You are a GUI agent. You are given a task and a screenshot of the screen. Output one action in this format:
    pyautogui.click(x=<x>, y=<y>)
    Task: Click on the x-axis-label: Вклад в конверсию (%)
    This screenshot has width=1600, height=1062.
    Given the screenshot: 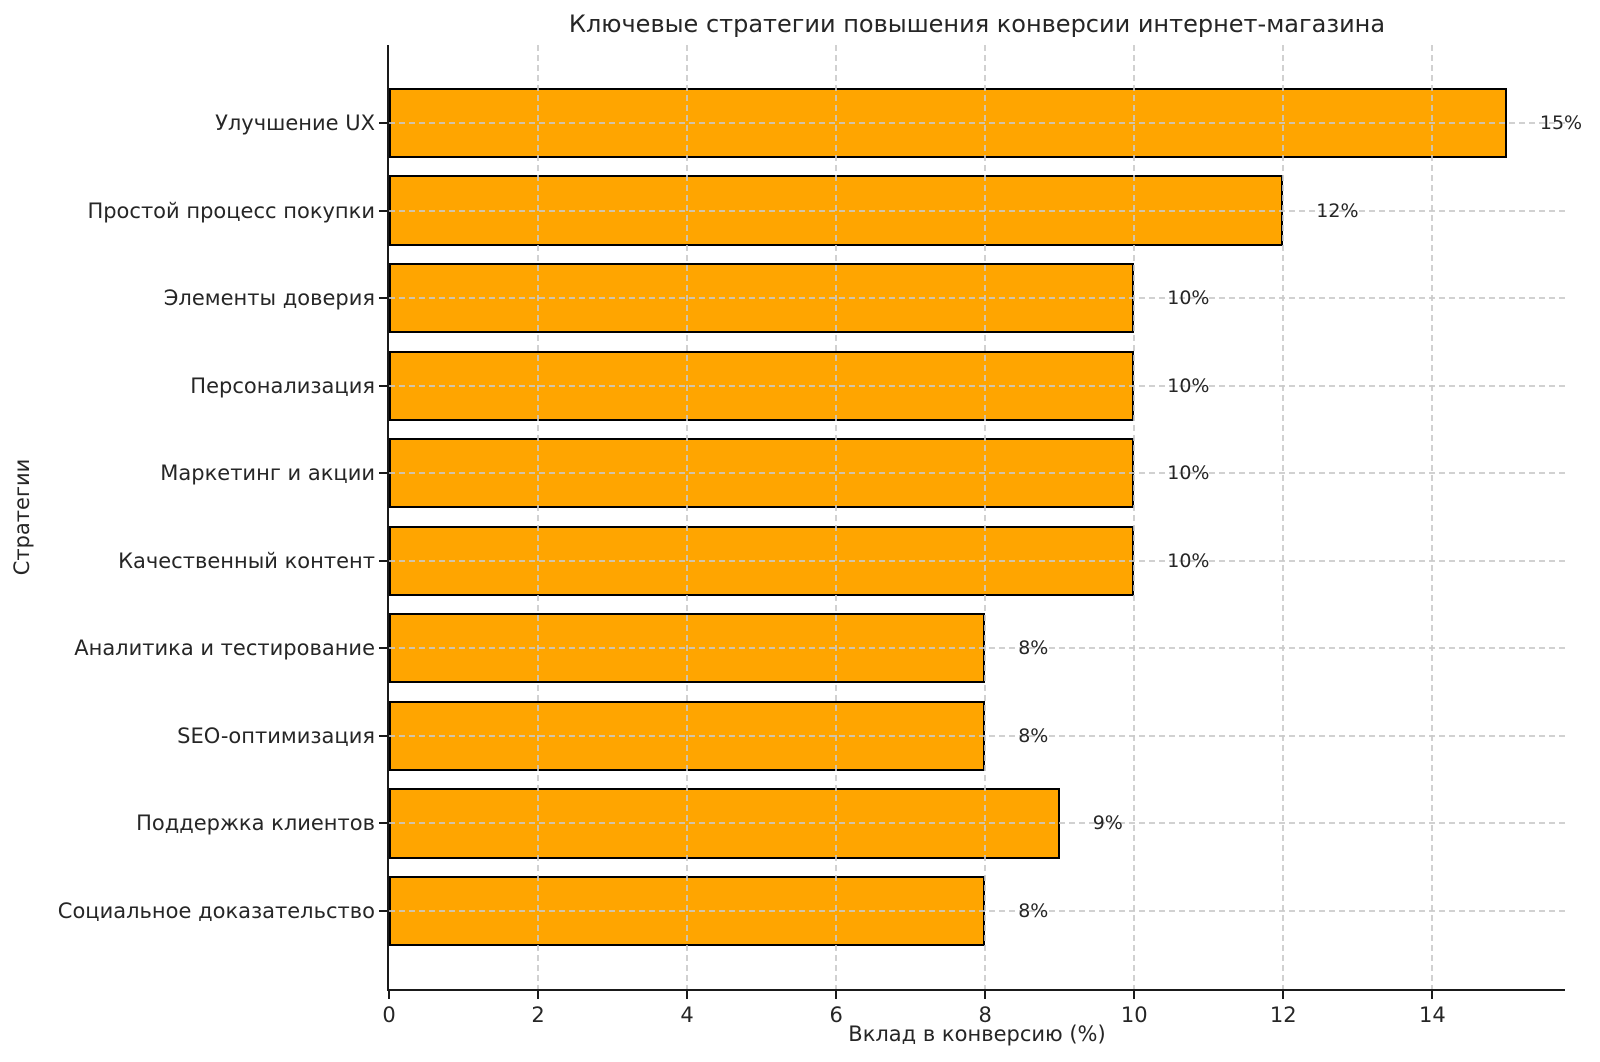 What is the action you would take?
    pyautogui.click(x=977, y=1034)
    